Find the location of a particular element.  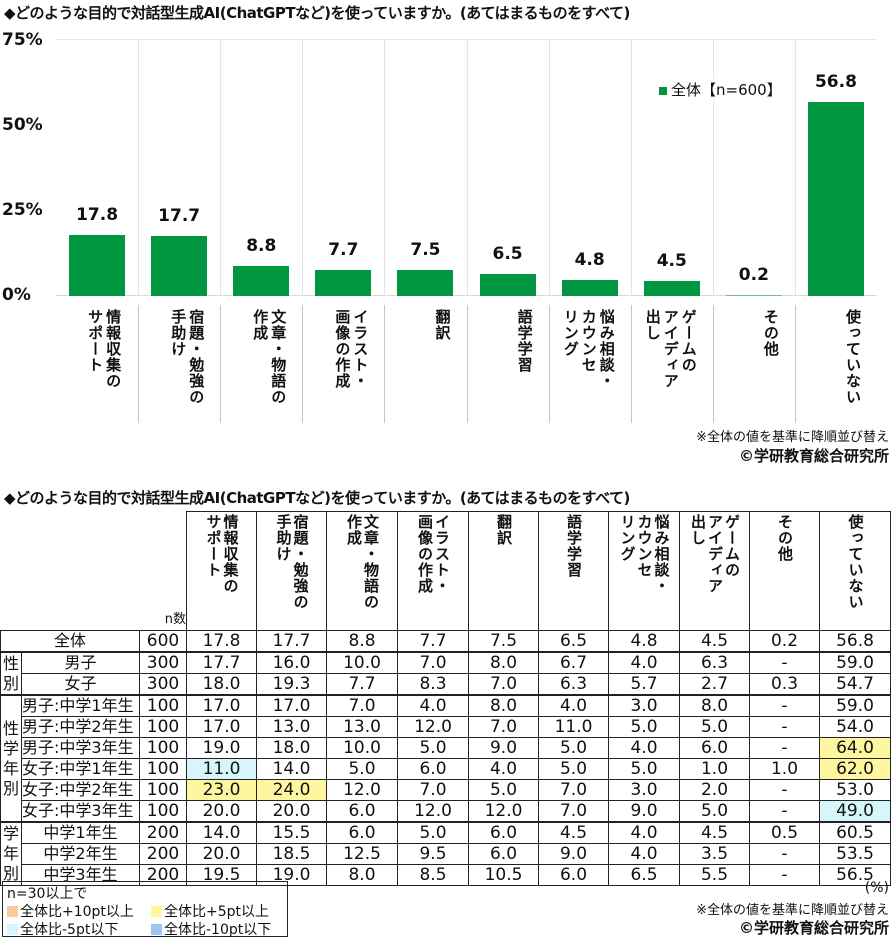

copyright: ©学研教育総合研究所 is located at coordinates (813, 456).